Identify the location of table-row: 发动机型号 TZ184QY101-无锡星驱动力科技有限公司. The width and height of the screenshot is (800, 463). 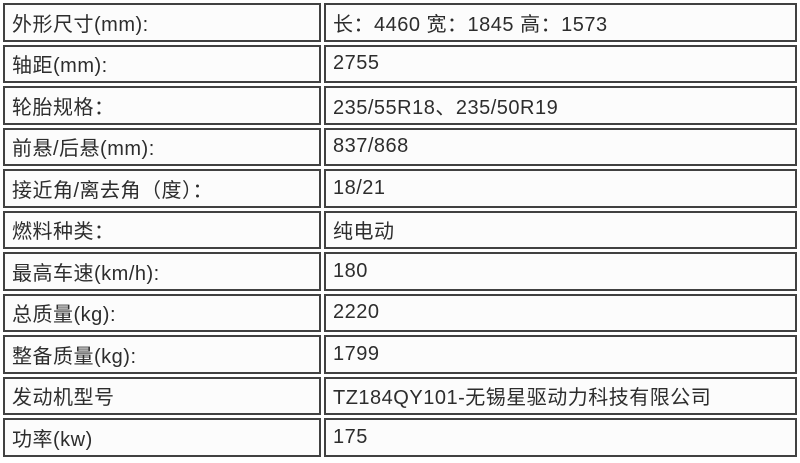
(400, 395).